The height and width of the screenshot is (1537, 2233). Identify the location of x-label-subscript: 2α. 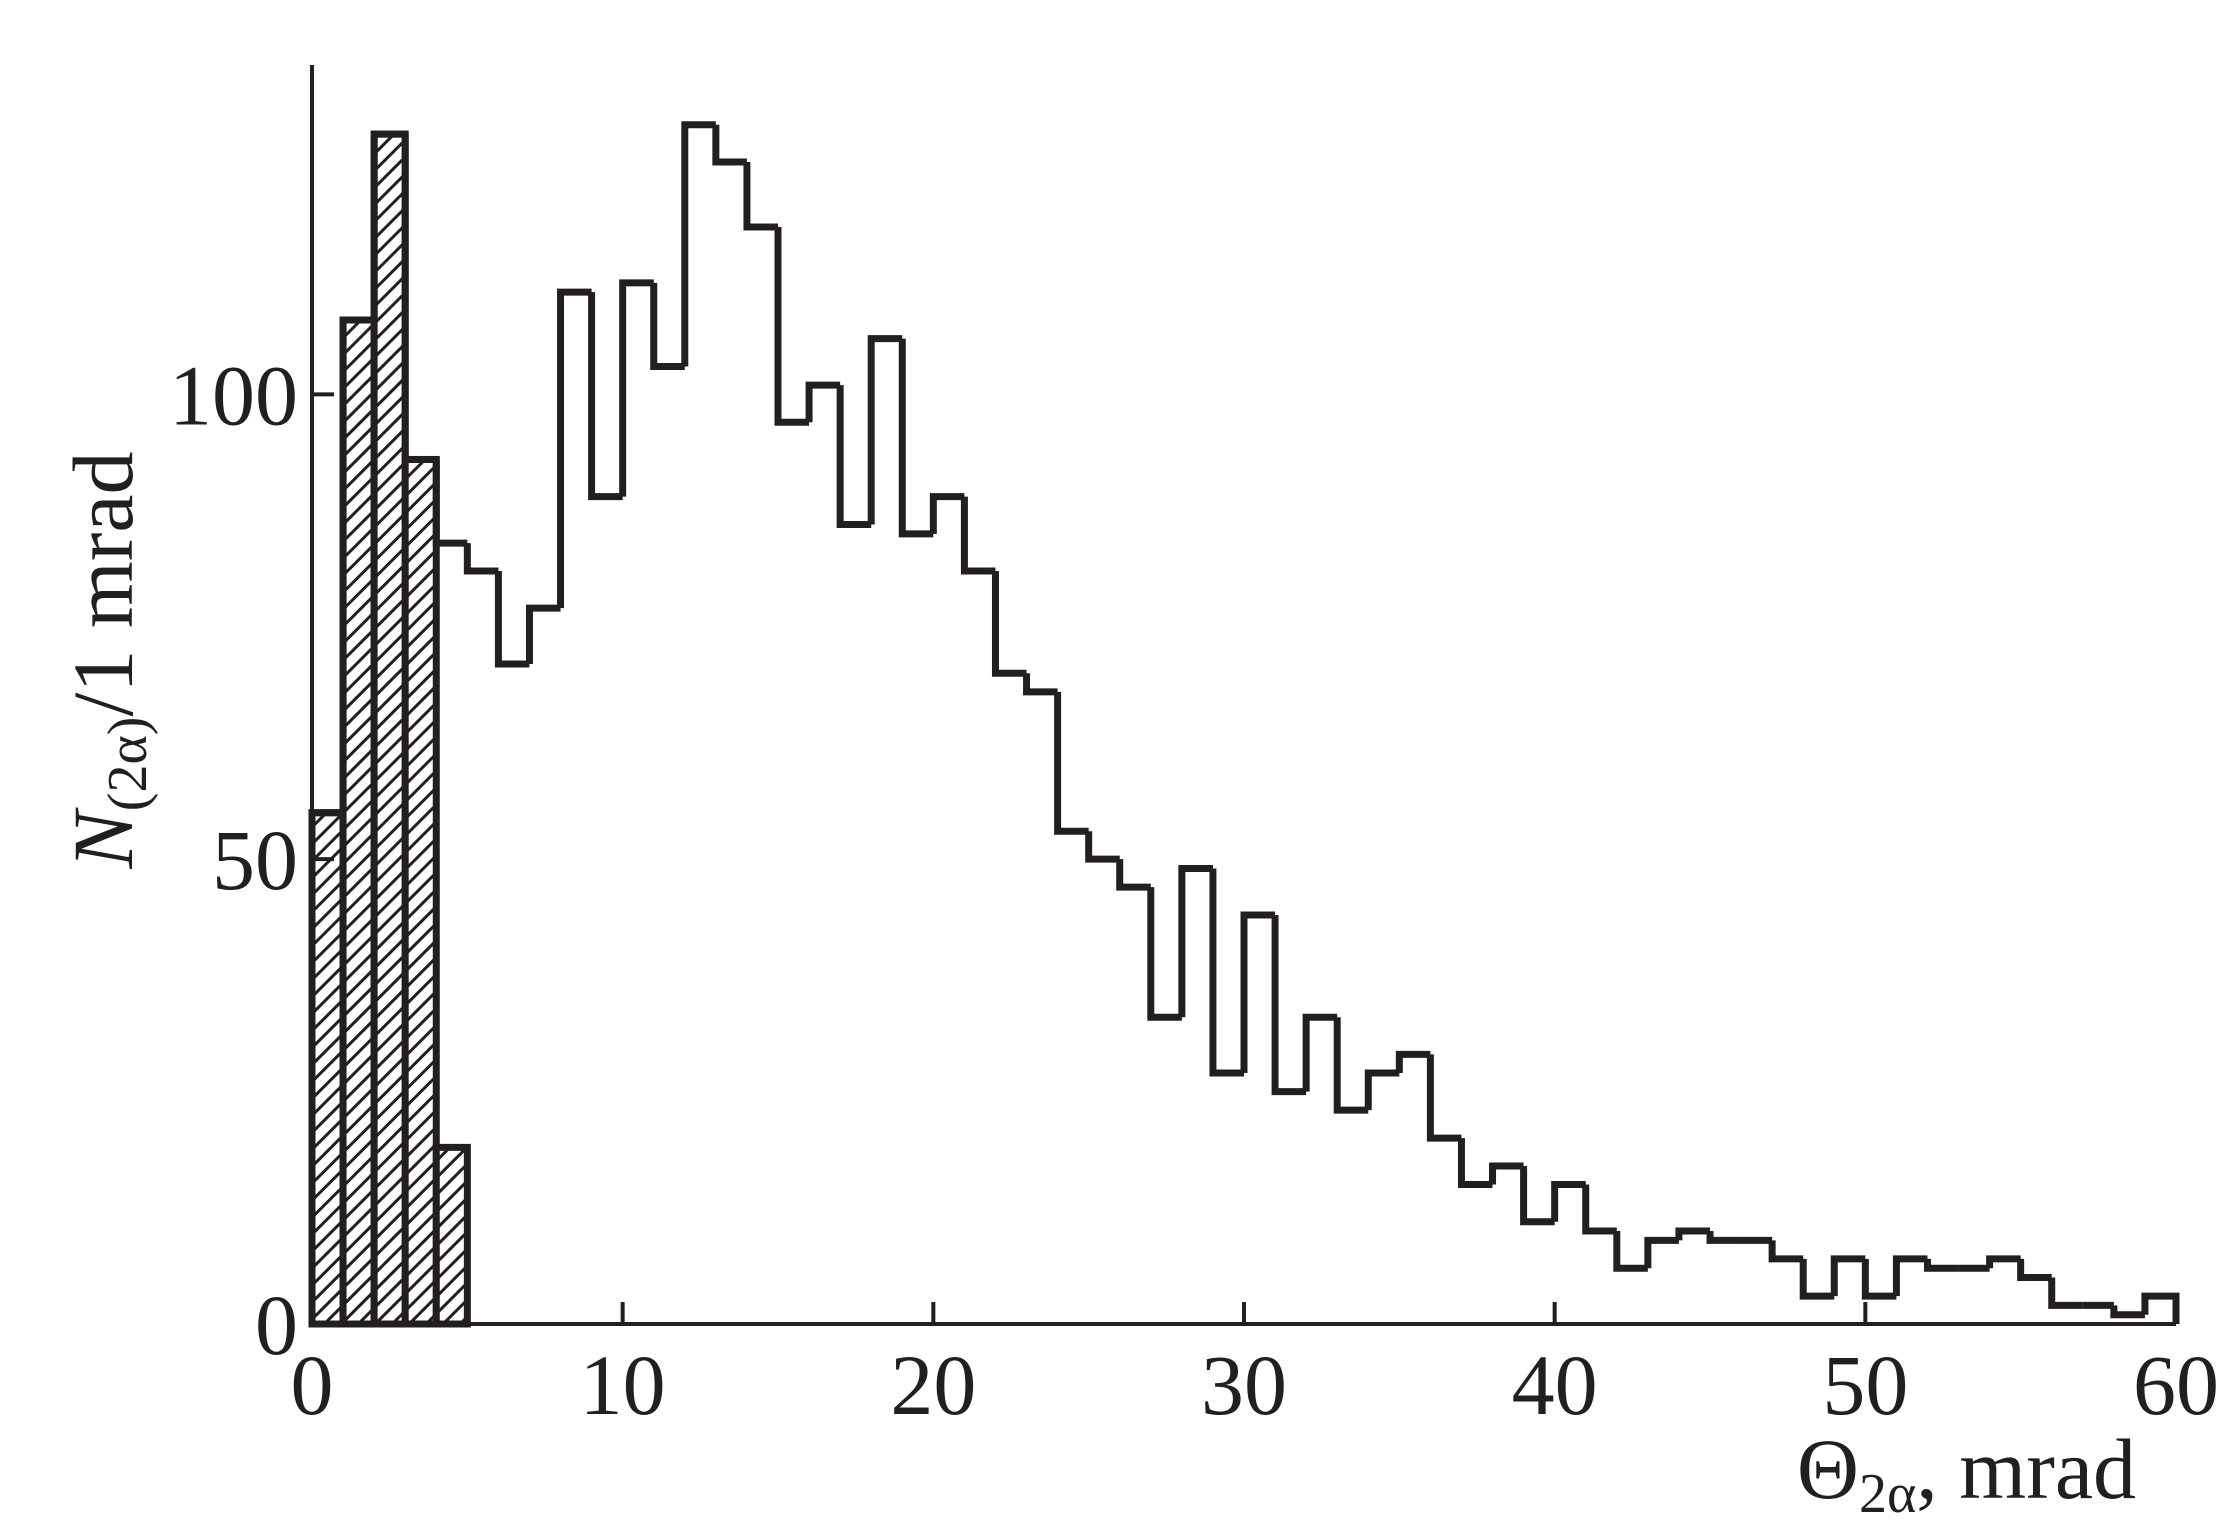
(1887, 1494).